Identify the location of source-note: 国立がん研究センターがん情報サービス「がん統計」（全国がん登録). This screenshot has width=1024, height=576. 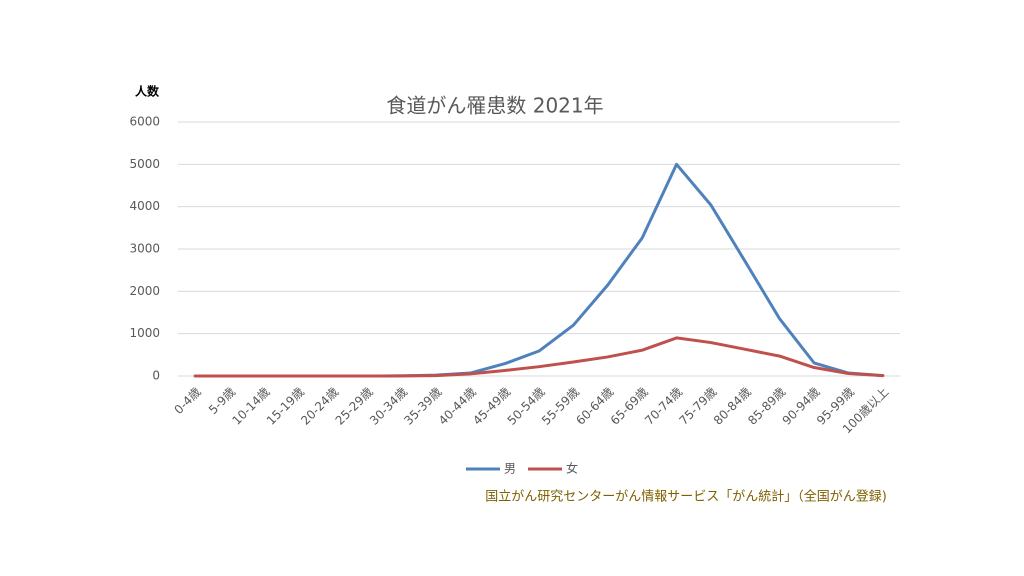
(686, 497).